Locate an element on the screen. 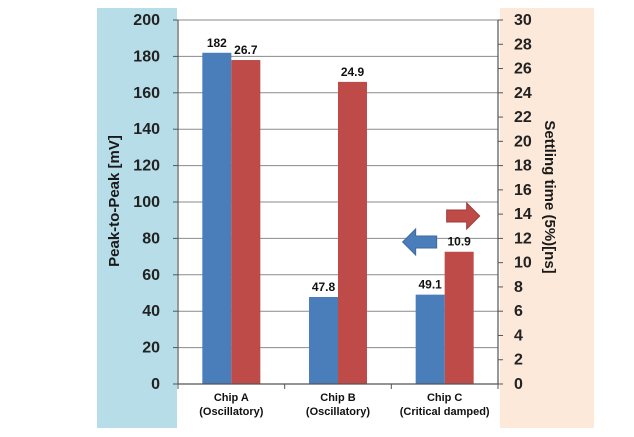 The width and height of the screenshot is (634, 437). category-label: Chip B is located at coordinates (337, 398).